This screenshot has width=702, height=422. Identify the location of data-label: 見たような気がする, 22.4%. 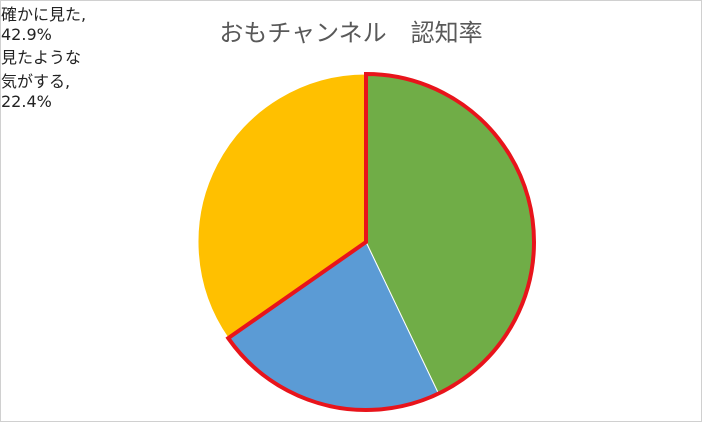
(42, 77).